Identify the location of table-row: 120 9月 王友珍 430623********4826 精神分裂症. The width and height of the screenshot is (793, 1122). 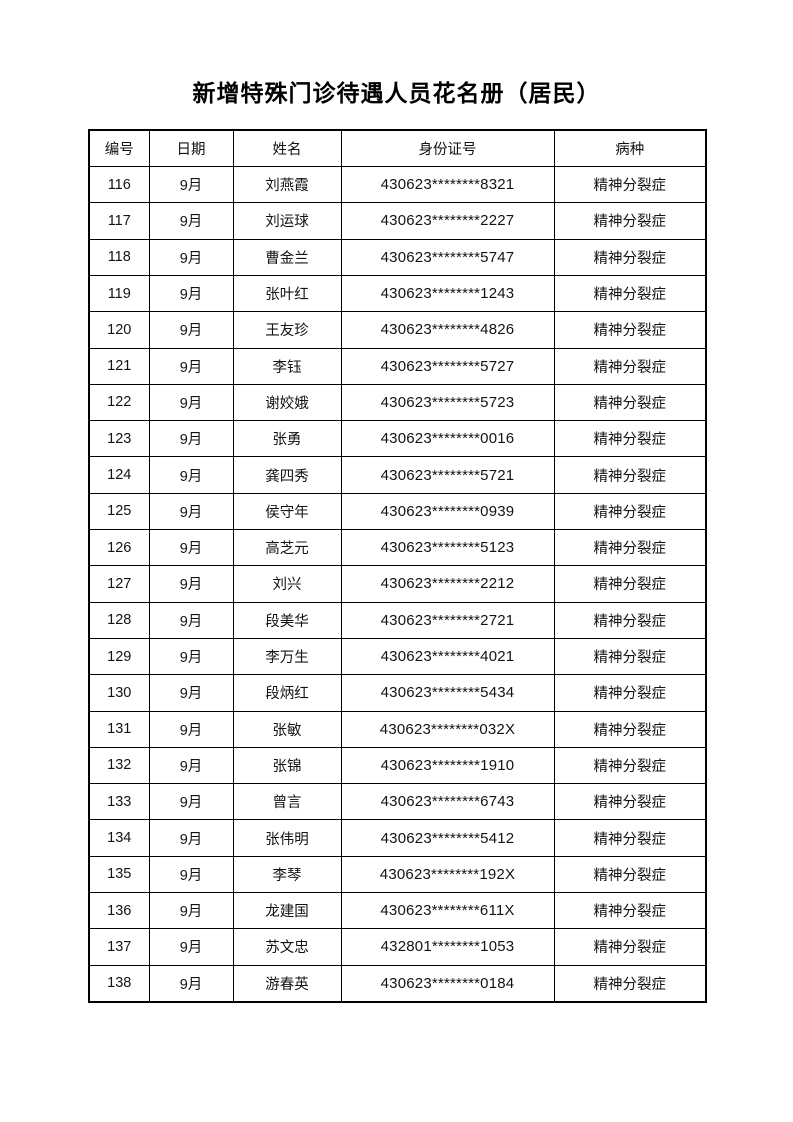
(397, 330).